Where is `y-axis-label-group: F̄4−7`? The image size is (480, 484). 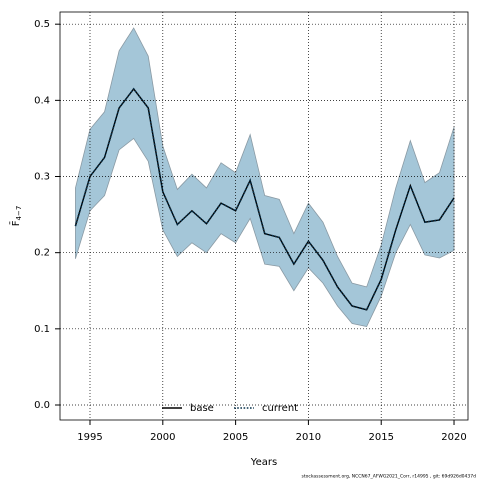 y-axis-label-group: F̄4−7 is located at coordinates (16, 216).